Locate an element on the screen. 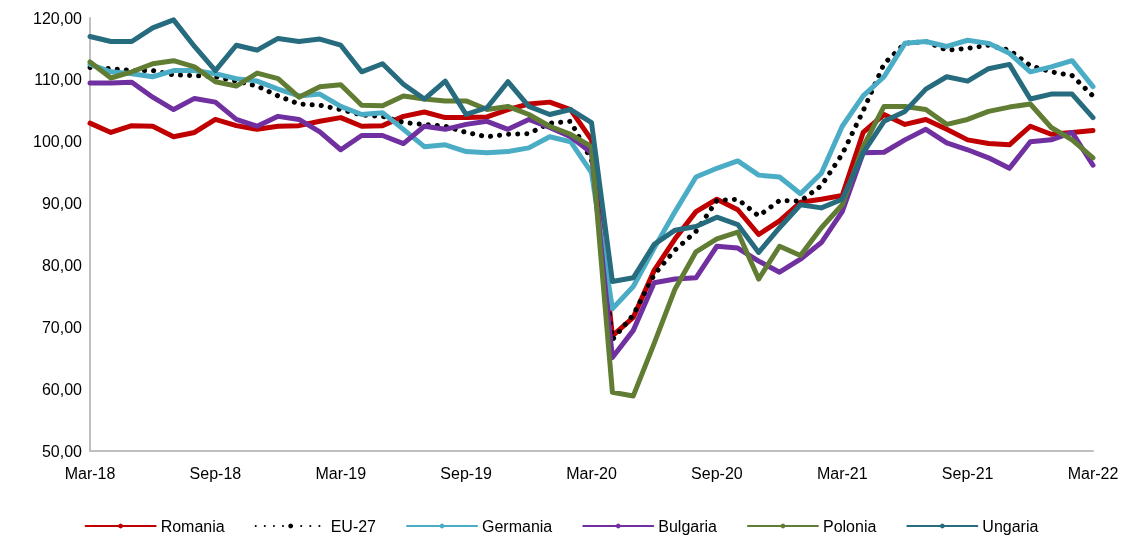 The width and height of the screenshot is (1123, 539). x-tick-label: Mar-18 is located at coordinates (90, 473).